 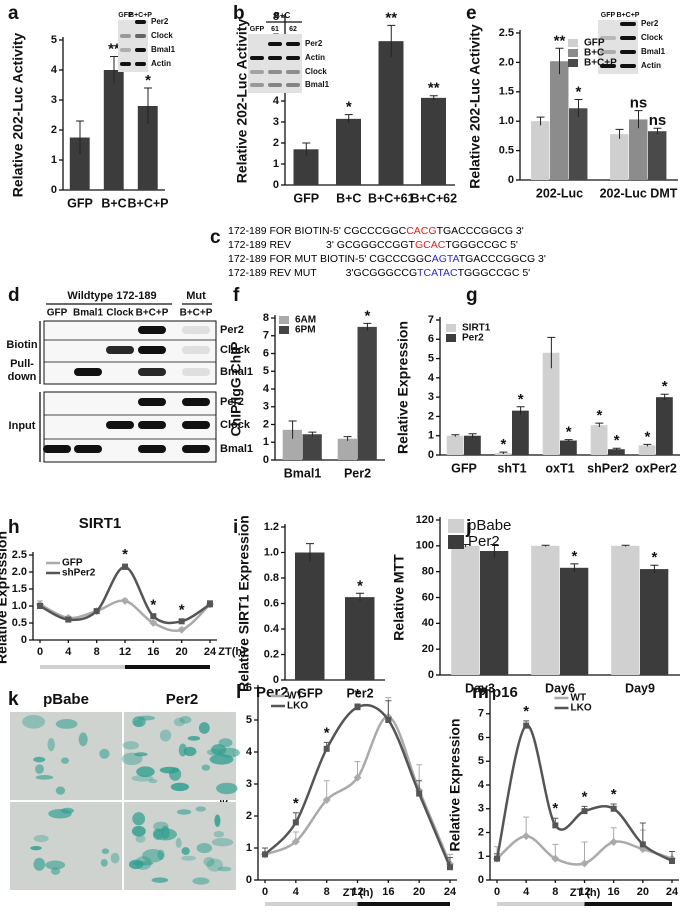 What do you see at coordinates (266, 318) in the screenshot?
I see `y-tick-label: 8` at bounding box center [266, 318].